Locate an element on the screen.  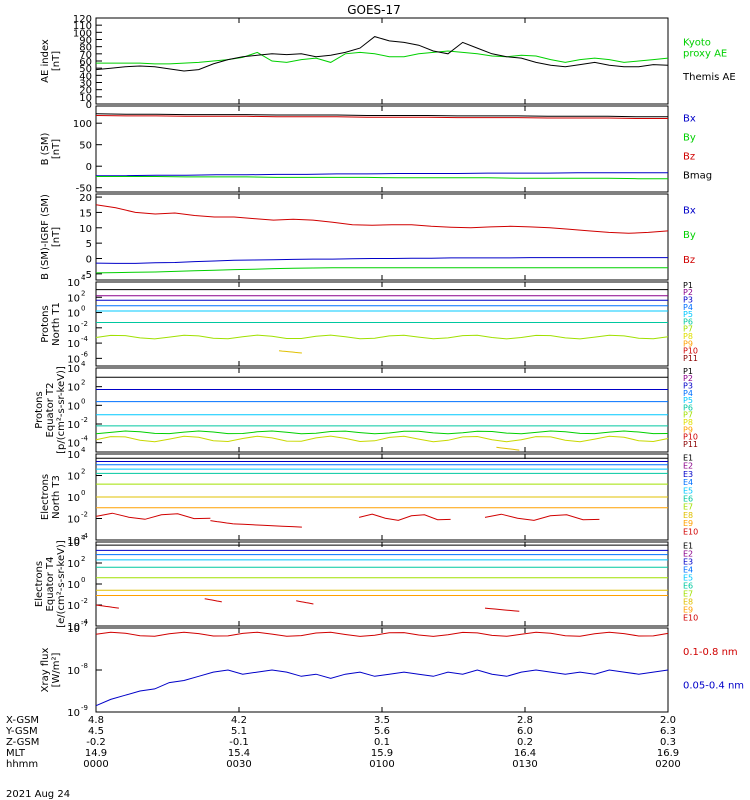
x-axis-value: 4.8 is located at coordinates (96, 720).